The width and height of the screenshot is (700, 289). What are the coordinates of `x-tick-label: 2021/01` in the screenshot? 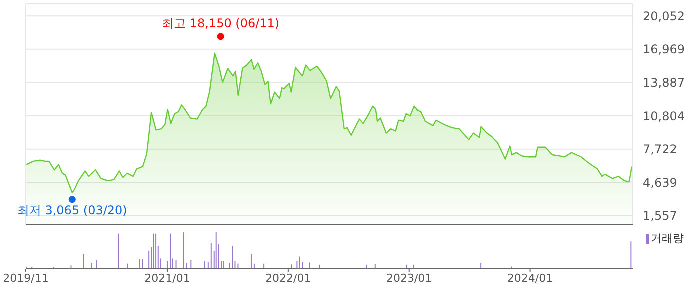 It's located at (167, 278).